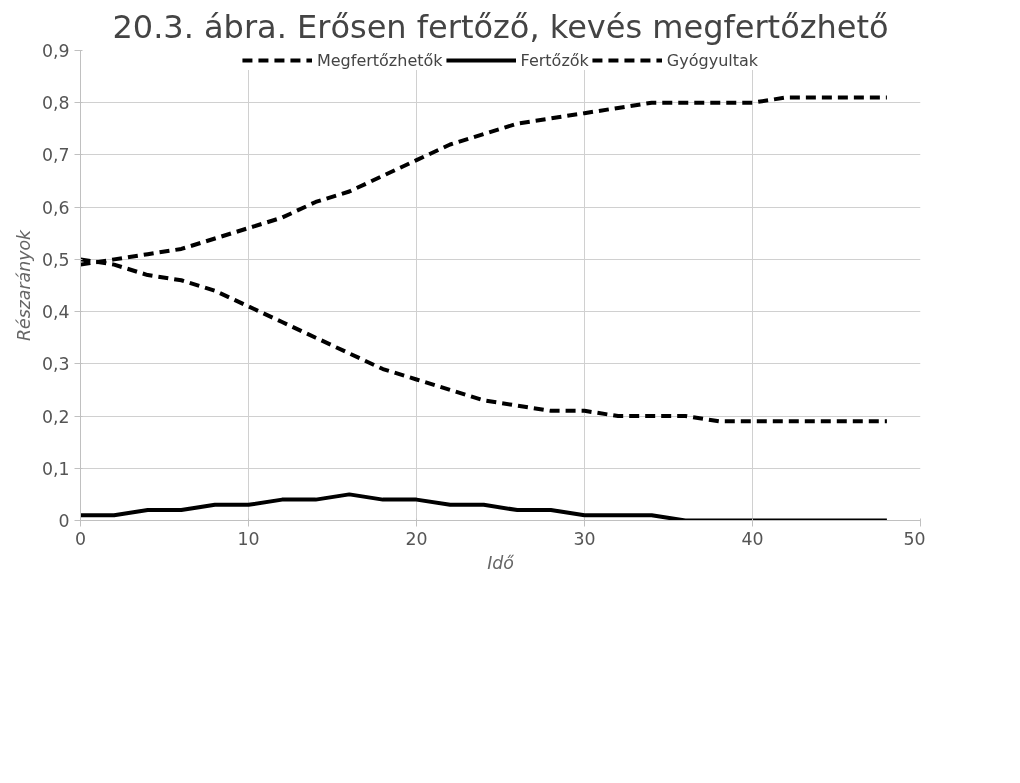 The width and height of the screenshot is (1020, 783). What do you see at coordinates (55, 103) in the screenshot?
I see `y-tick-label: 0,8` at bounding box center [55, 103].